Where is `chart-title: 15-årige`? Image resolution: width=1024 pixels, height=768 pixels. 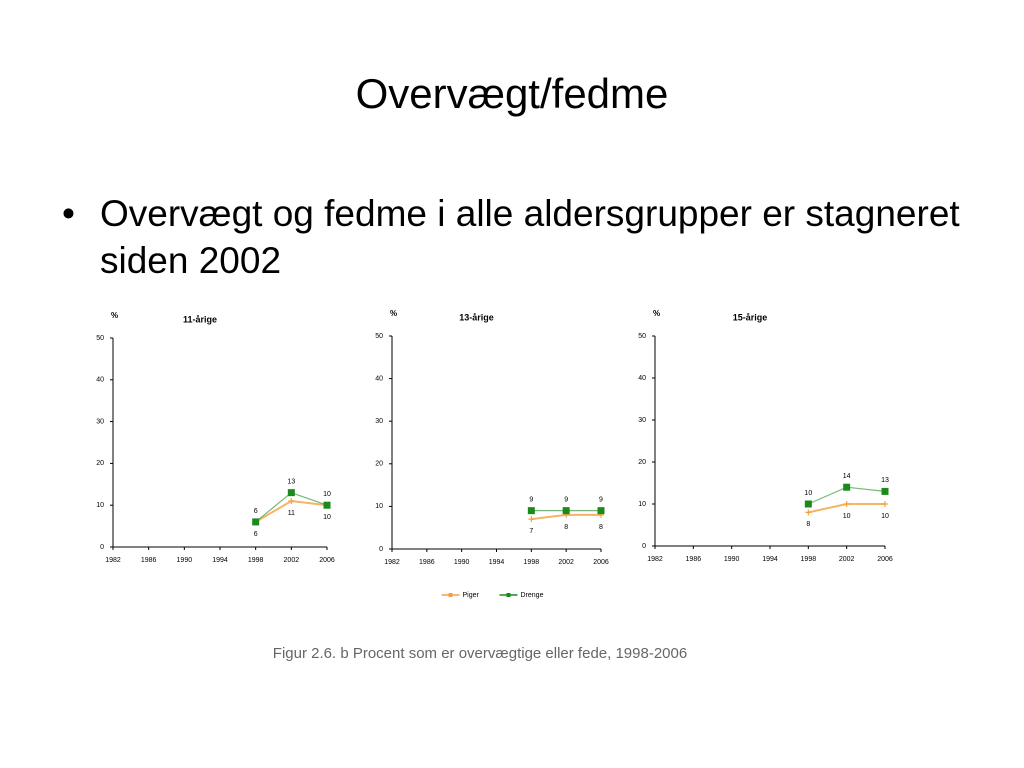 chart-title: 15-årige is located at coordinates (750, 317).